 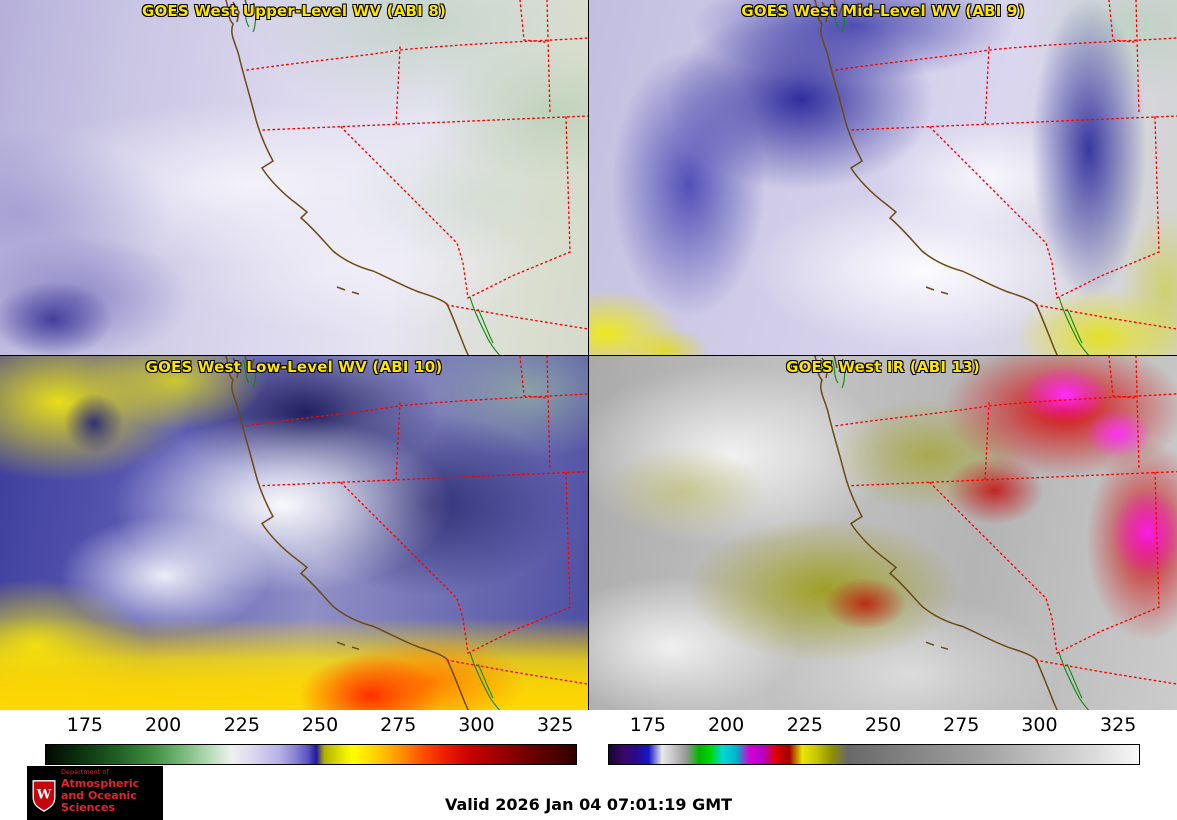 What do you see at coordinates (883, 367) in the screenshot?
I see `panel-title-abi13: GOES West IR (ABI 13)` at bounding box center [883, 367].